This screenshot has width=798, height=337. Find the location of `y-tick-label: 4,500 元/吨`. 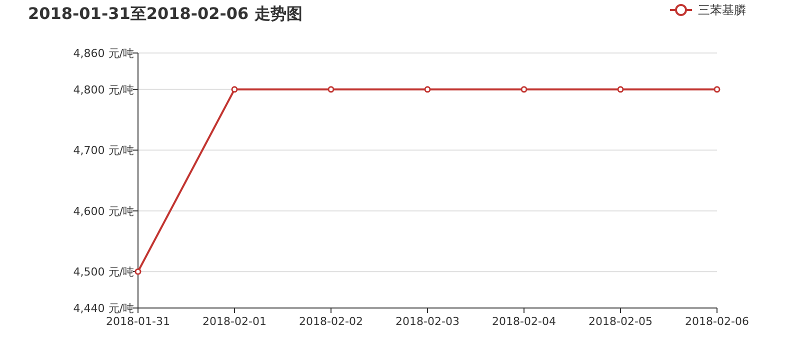

y-tick-label: 4,500 元/吨 is located at coordinates (103, 272).